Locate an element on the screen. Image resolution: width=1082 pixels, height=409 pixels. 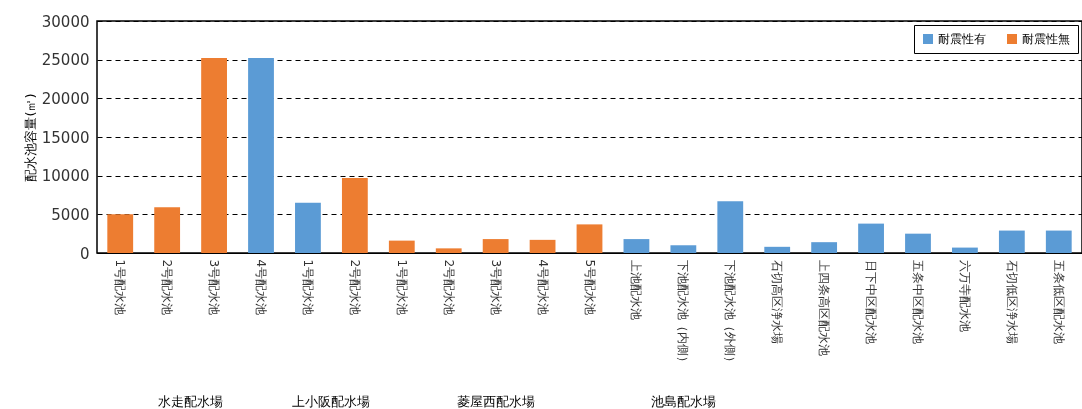
x-tick-label: 日下中区配水池 is located at coordinates (871, 301).